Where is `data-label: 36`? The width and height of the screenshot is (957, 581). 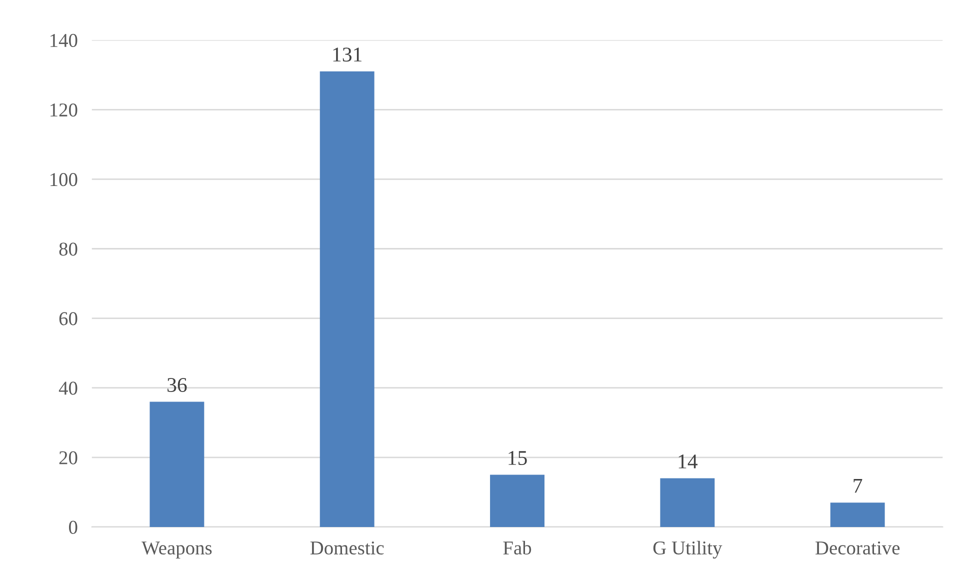
data-label: 36 is located at coordinates (177, 385).